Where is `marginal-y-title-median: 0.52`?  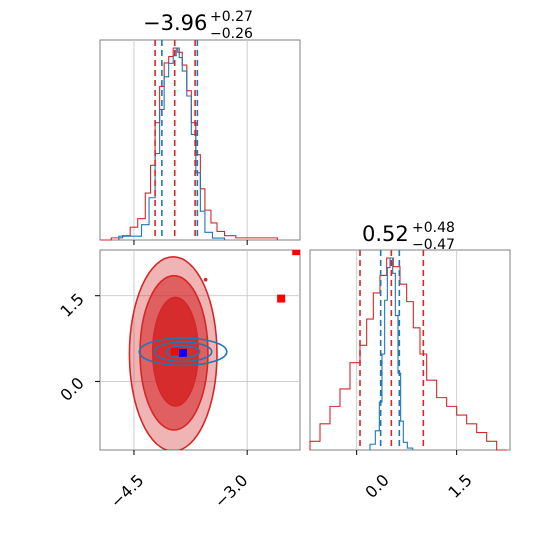 marginal-y-title-median: 0.52 is located at coordinates (385, 234).